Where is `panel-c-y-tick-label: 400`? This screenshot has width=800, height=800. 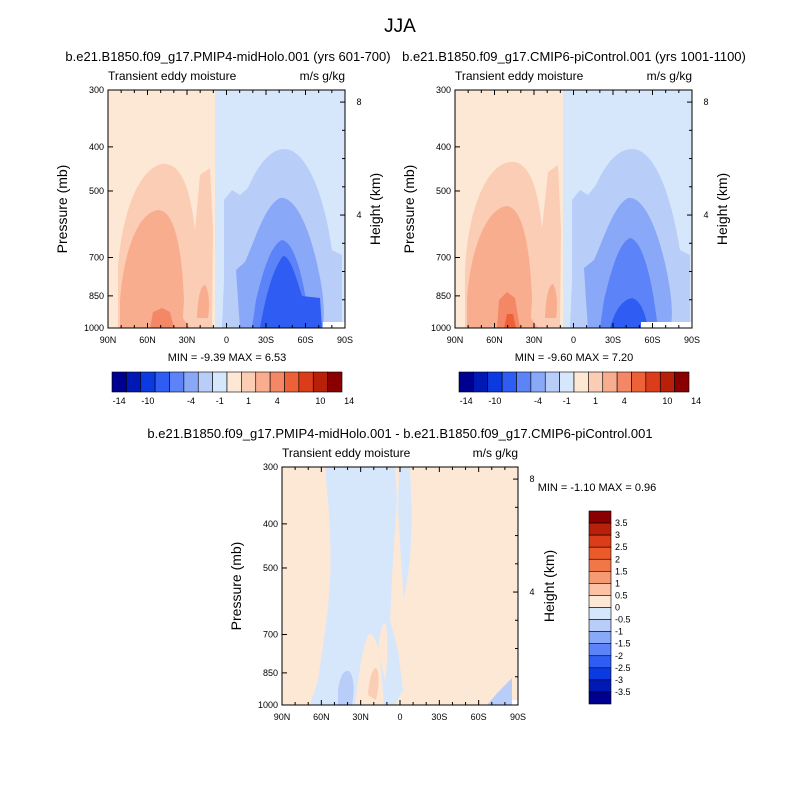 panel-c-y-tick-label: 400 is located at coordinates (270, 524).